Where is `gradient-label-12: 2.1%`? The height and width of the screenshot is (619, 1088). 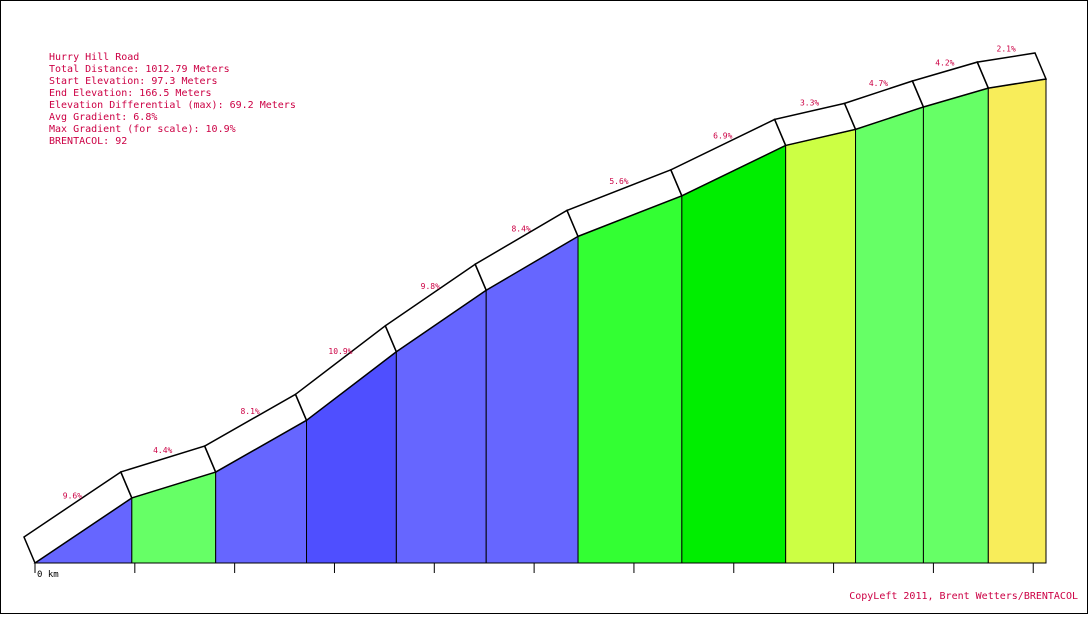
gradient-label-12: 2.1% is located at coordinates (1006, 49).